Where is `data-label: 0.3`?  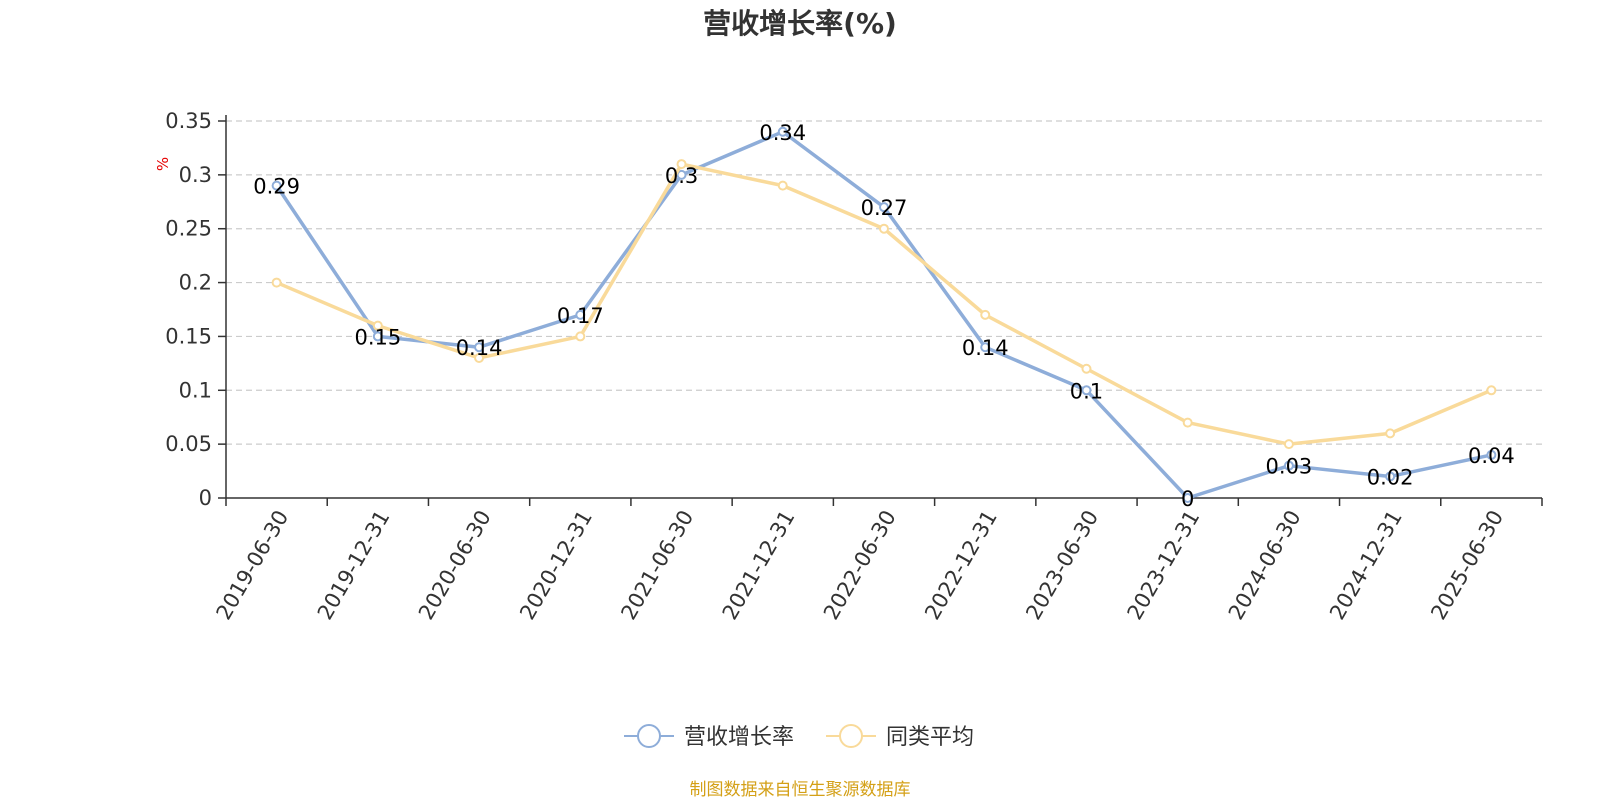
data-label: 0.3 is located at coordinates (681, 176).